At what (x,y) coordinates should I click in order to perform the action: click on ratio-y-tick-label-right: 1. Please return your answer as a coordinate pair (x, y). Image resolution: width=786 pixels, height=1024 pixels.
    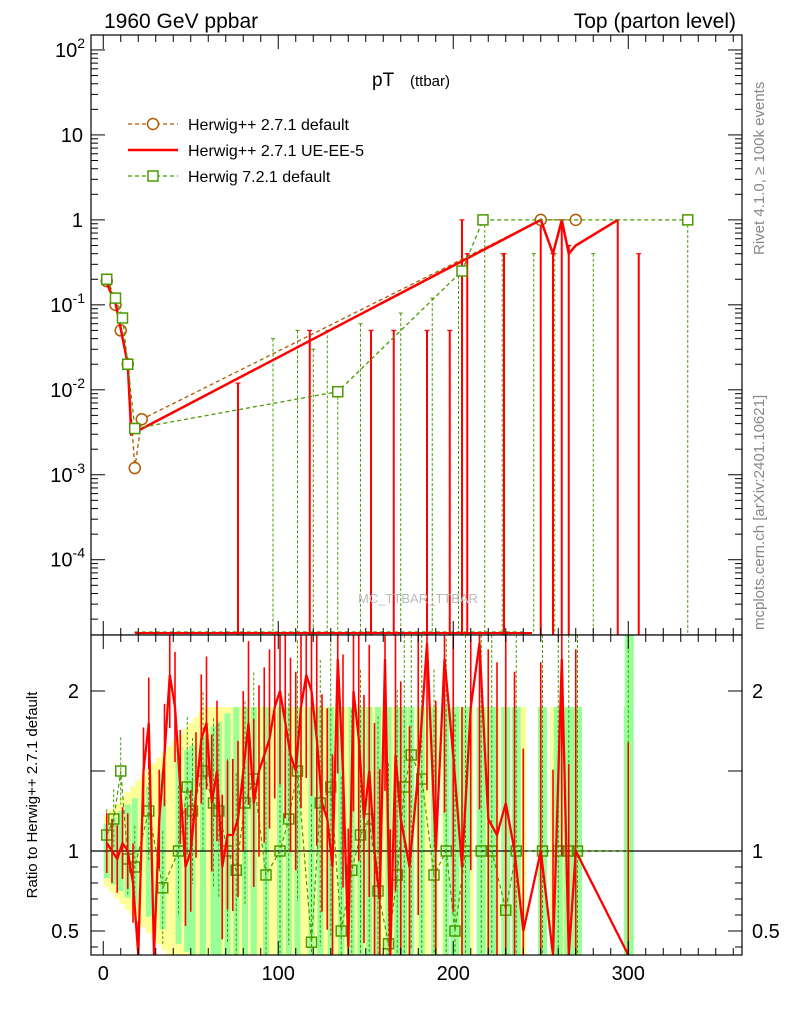
    Looking at the image, I should click on (757, 852).